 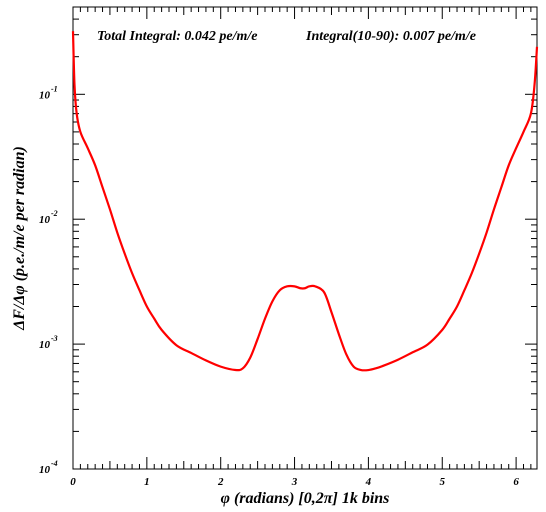 I want to click on y-tick-exponent: -1, so click(x=54, y=88).